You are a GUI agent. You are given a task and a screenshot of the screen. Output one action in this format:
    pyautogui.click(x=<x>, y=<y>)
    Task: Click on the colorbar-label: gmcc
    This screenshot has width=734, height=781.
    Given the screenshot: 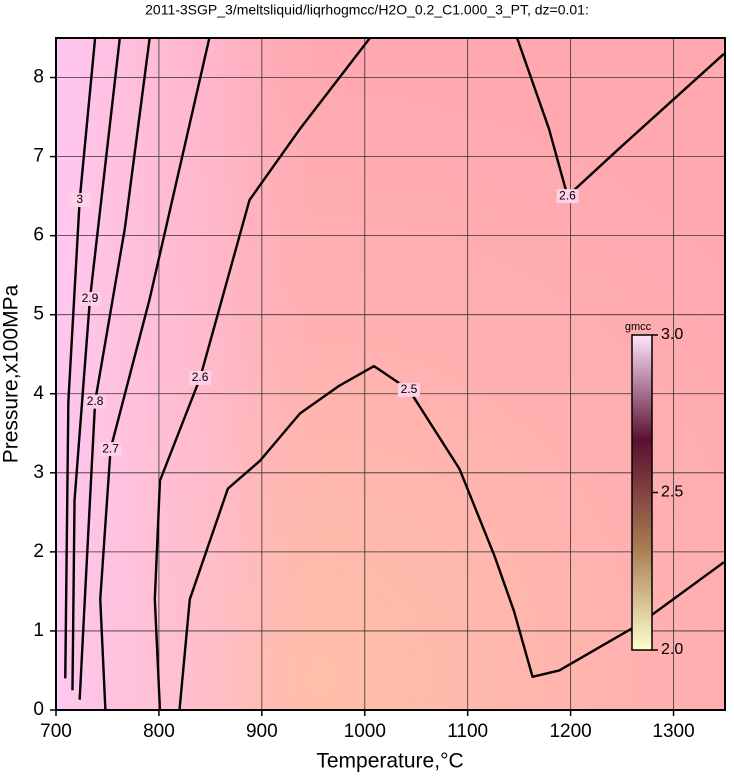 What is the action you would take?
    pyautogui.click(x=638, y=327)
    